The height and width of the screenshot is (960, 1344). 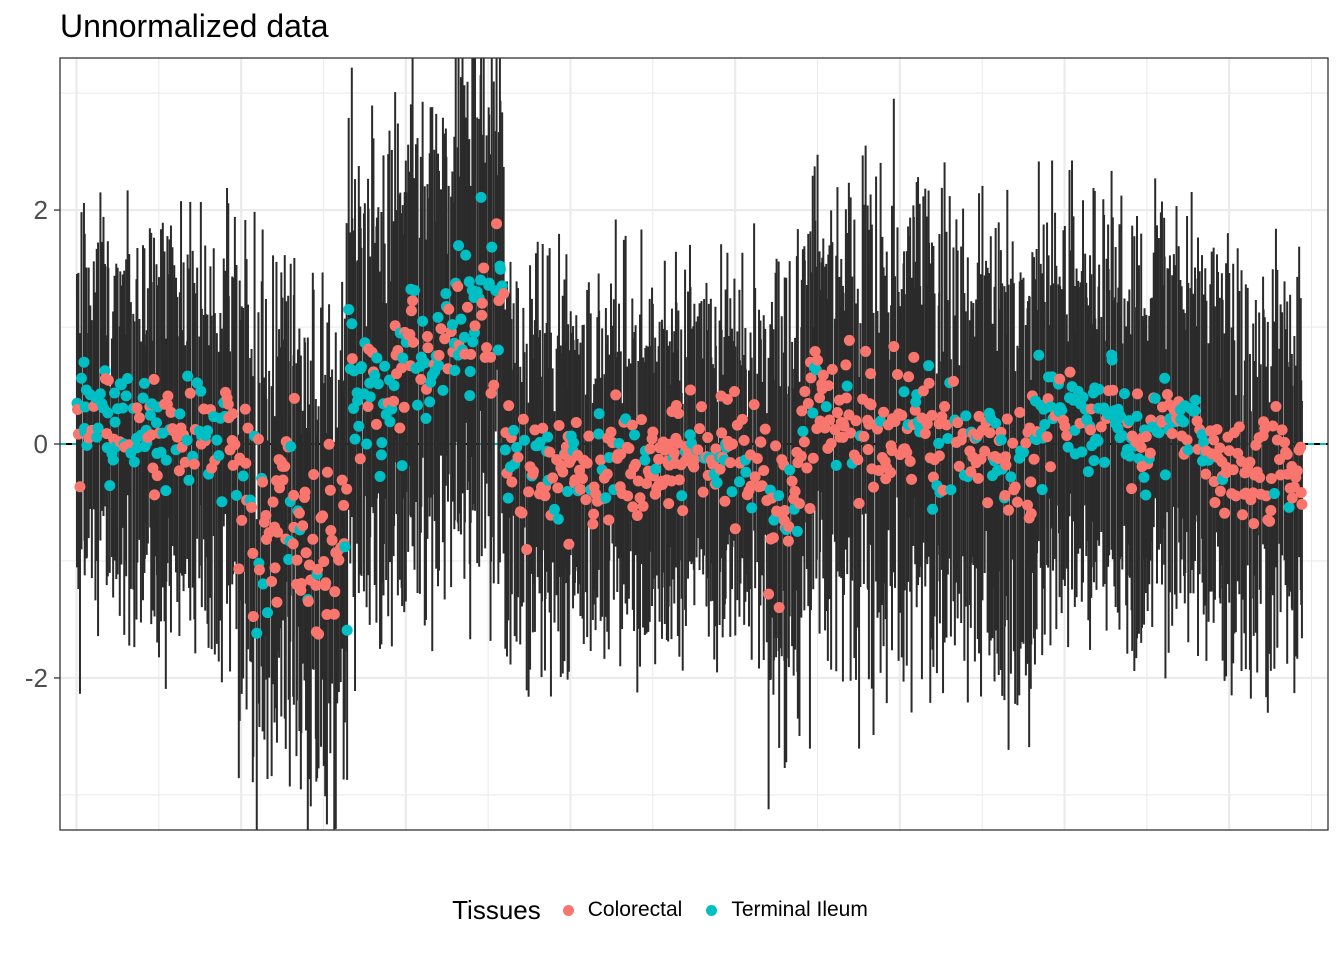 What do you see at coordinates (36, 678) in the screenshot?
I see `y-tick-label: -2` at bounding box center [36, 678].